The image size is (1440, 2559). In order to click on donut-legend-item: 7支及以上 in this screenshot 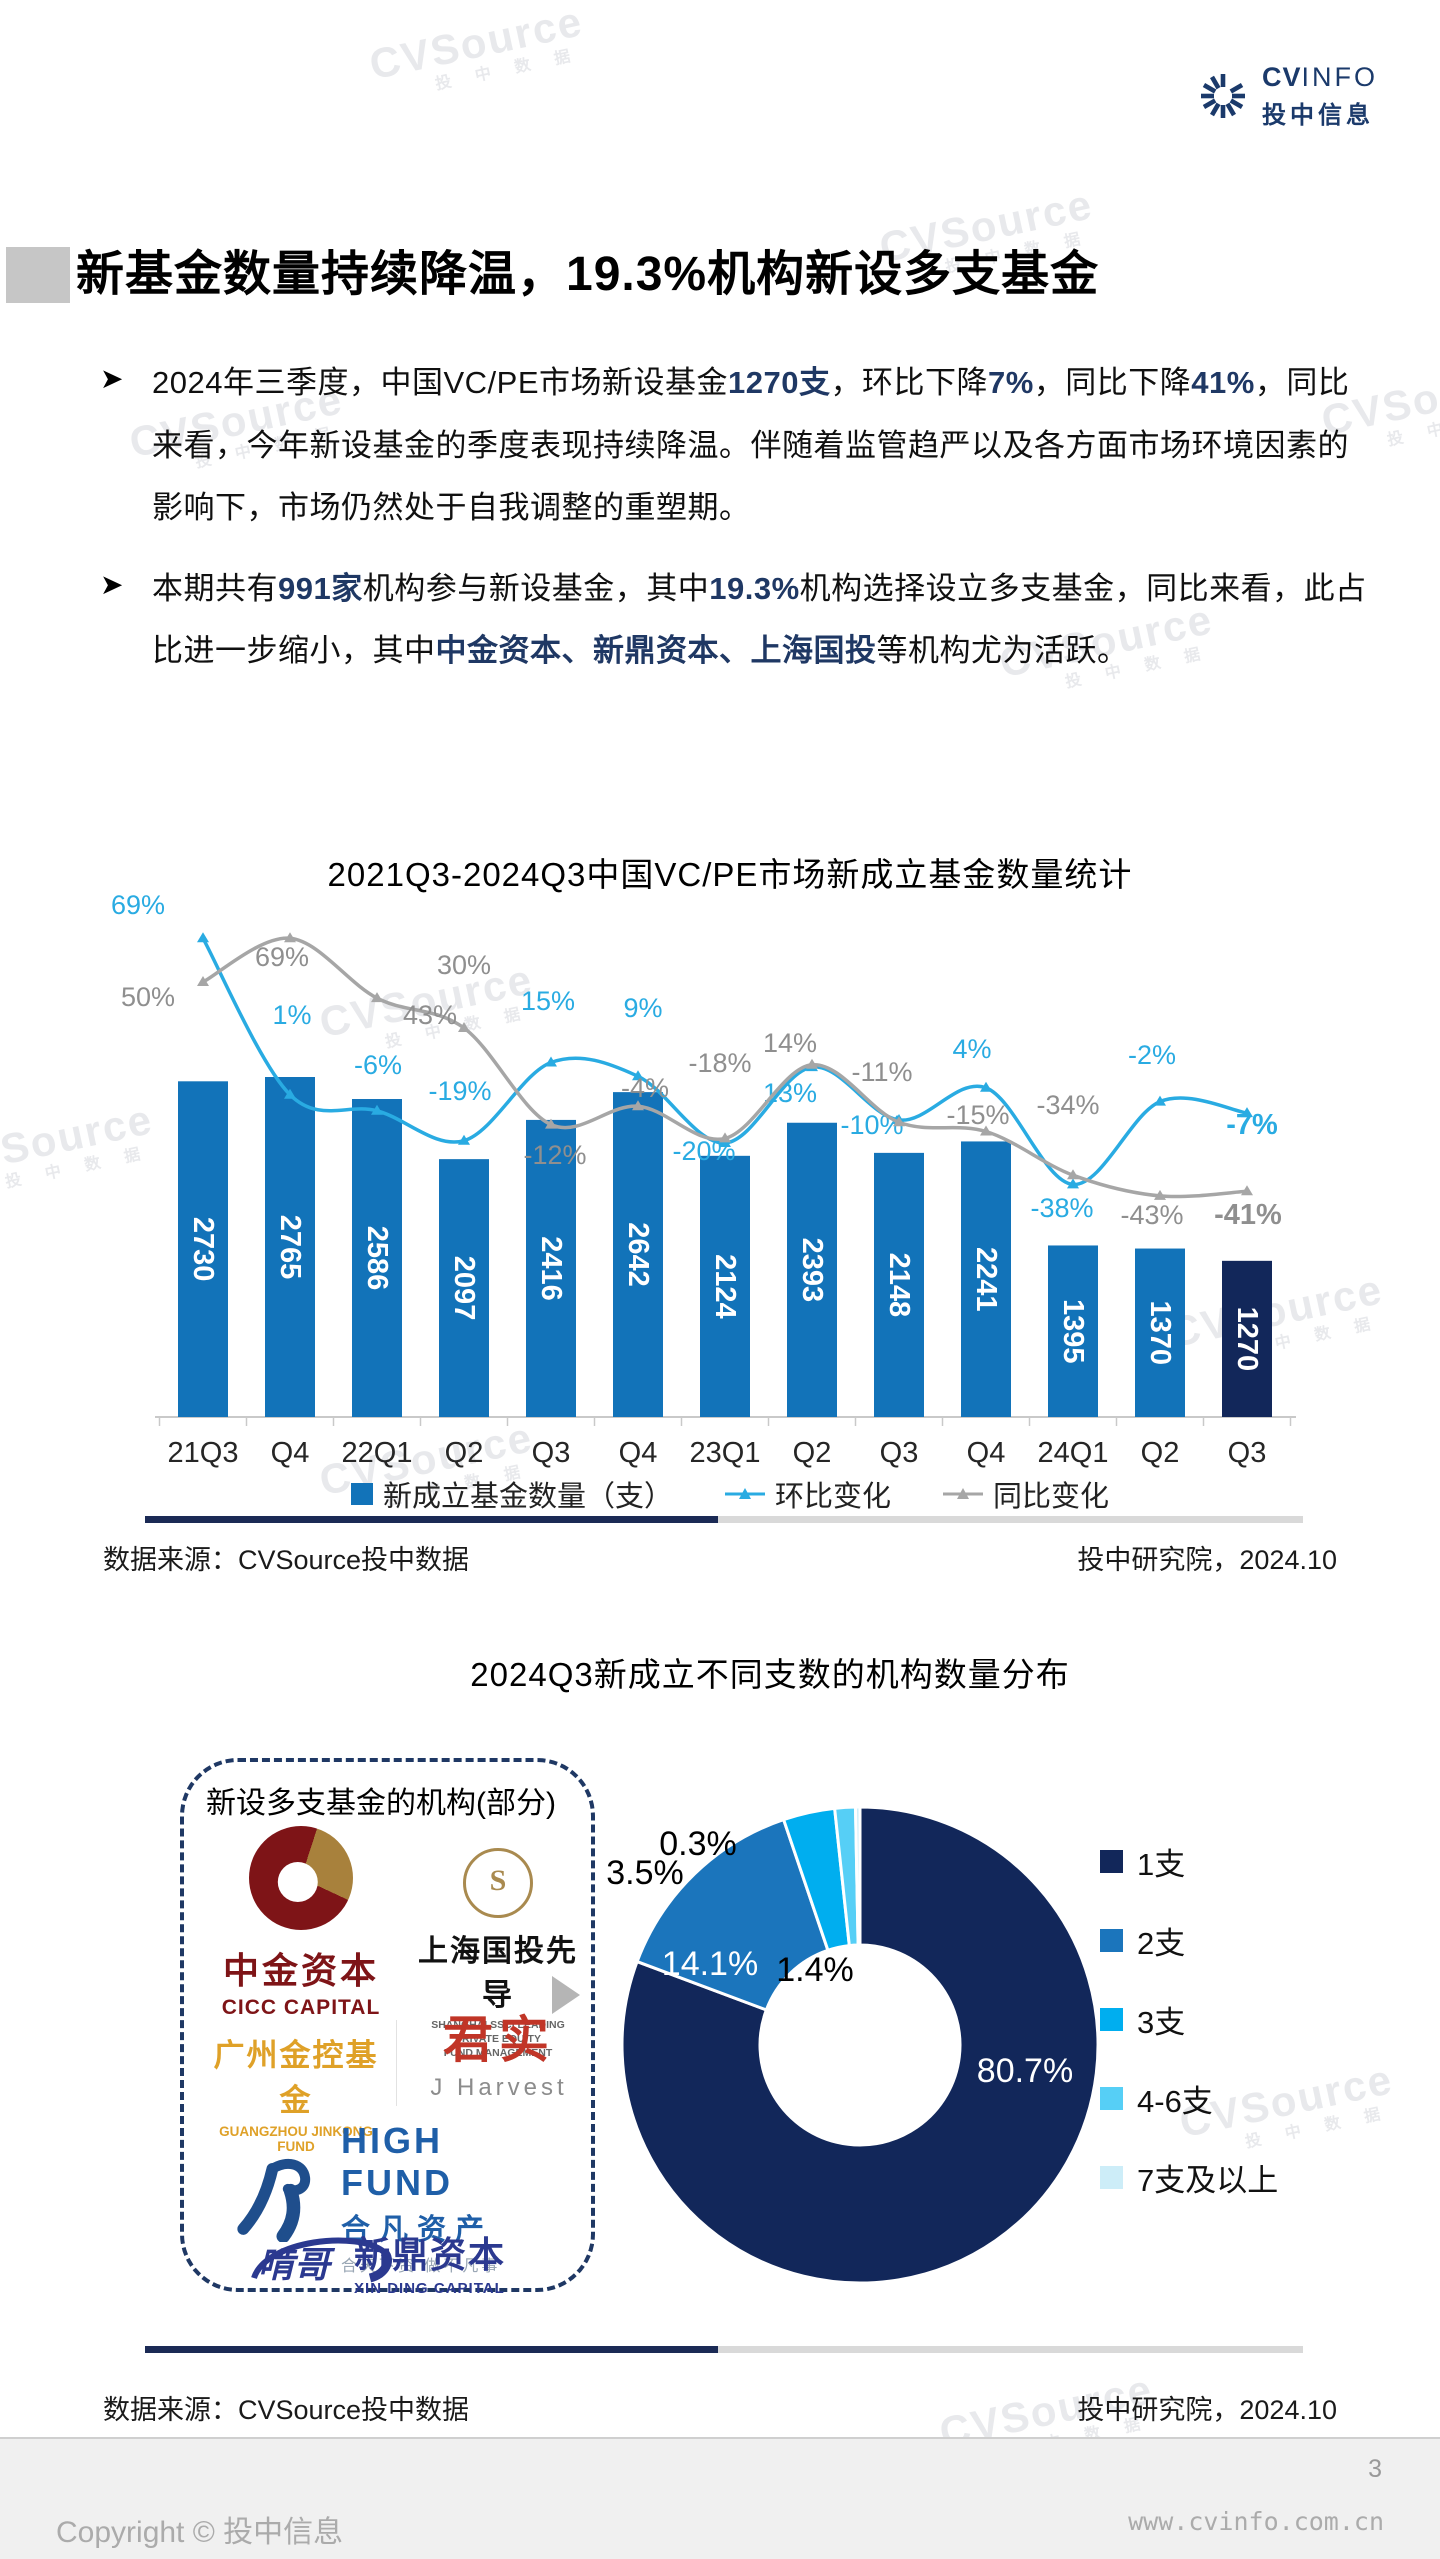, I will do `click(1189, 2177)`.